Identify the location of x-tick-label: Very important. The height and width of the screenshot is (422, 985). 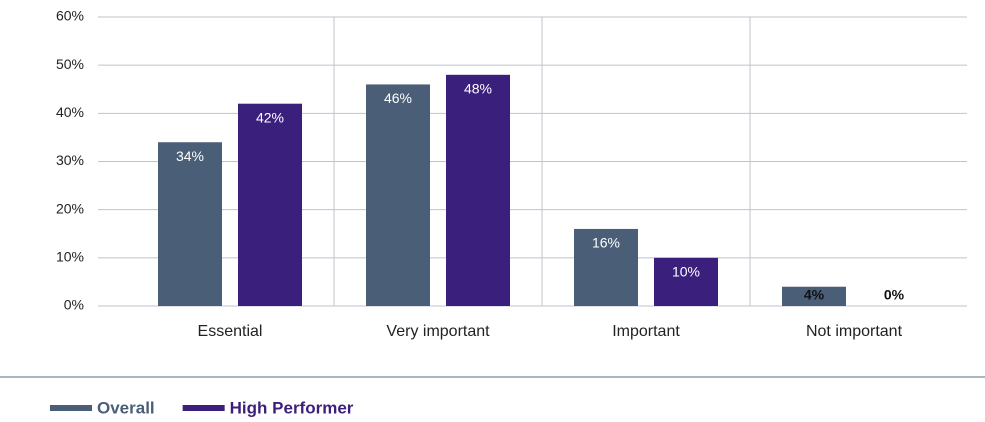
(438, 331).